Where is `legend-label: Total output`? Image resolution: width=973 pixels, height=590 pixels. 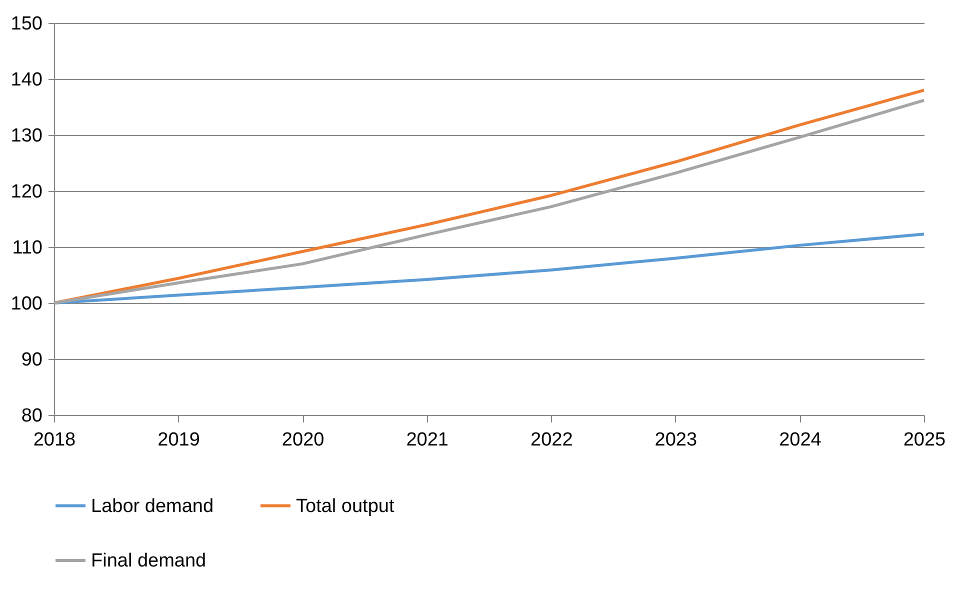 legend-label: Total output is located at coordinates (345, 506).